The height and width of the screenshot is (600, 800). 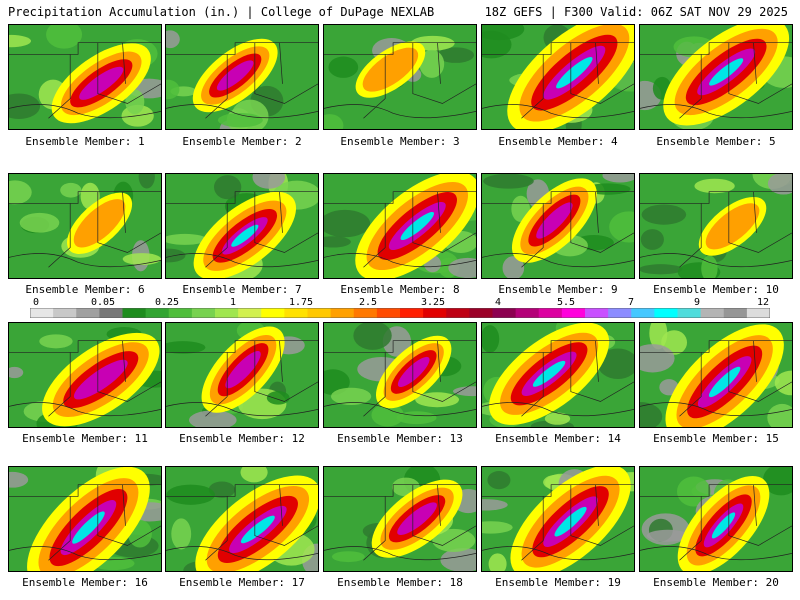 What do you see at coordinates (631, 302) in the screenshot?
I see `colorbar-tick-label: 7` at bounding box center [631, 302].